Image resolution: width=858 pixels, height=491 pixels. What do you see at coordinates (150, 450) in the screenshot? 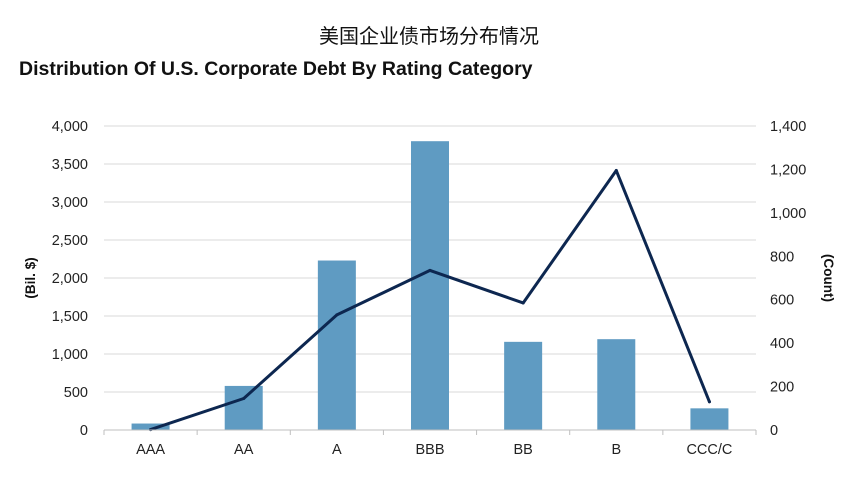
I see `x-tick-label: AAA` at bounding box center [150, 450].